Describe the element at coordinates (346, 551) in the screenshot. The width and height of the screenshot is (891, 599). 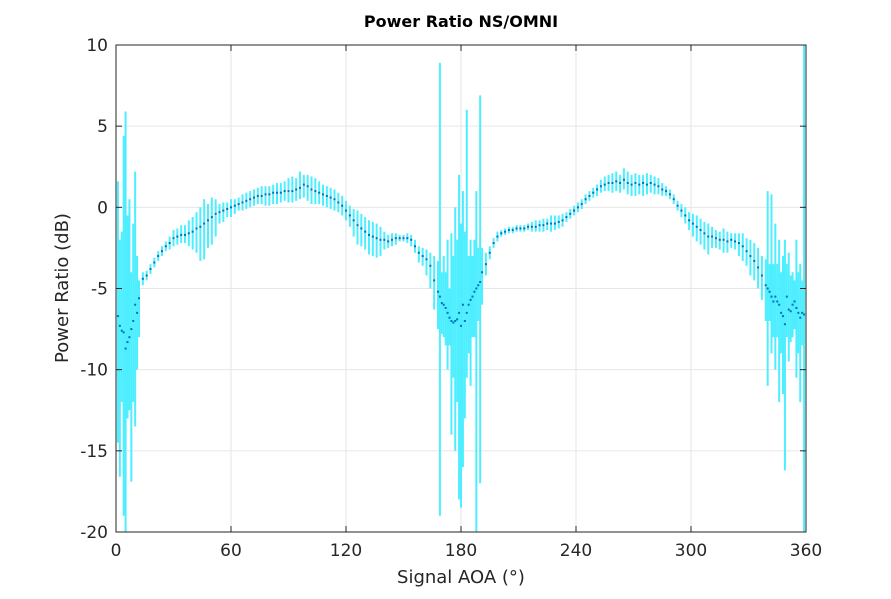
I see `x-tick-label: 120` at that location.